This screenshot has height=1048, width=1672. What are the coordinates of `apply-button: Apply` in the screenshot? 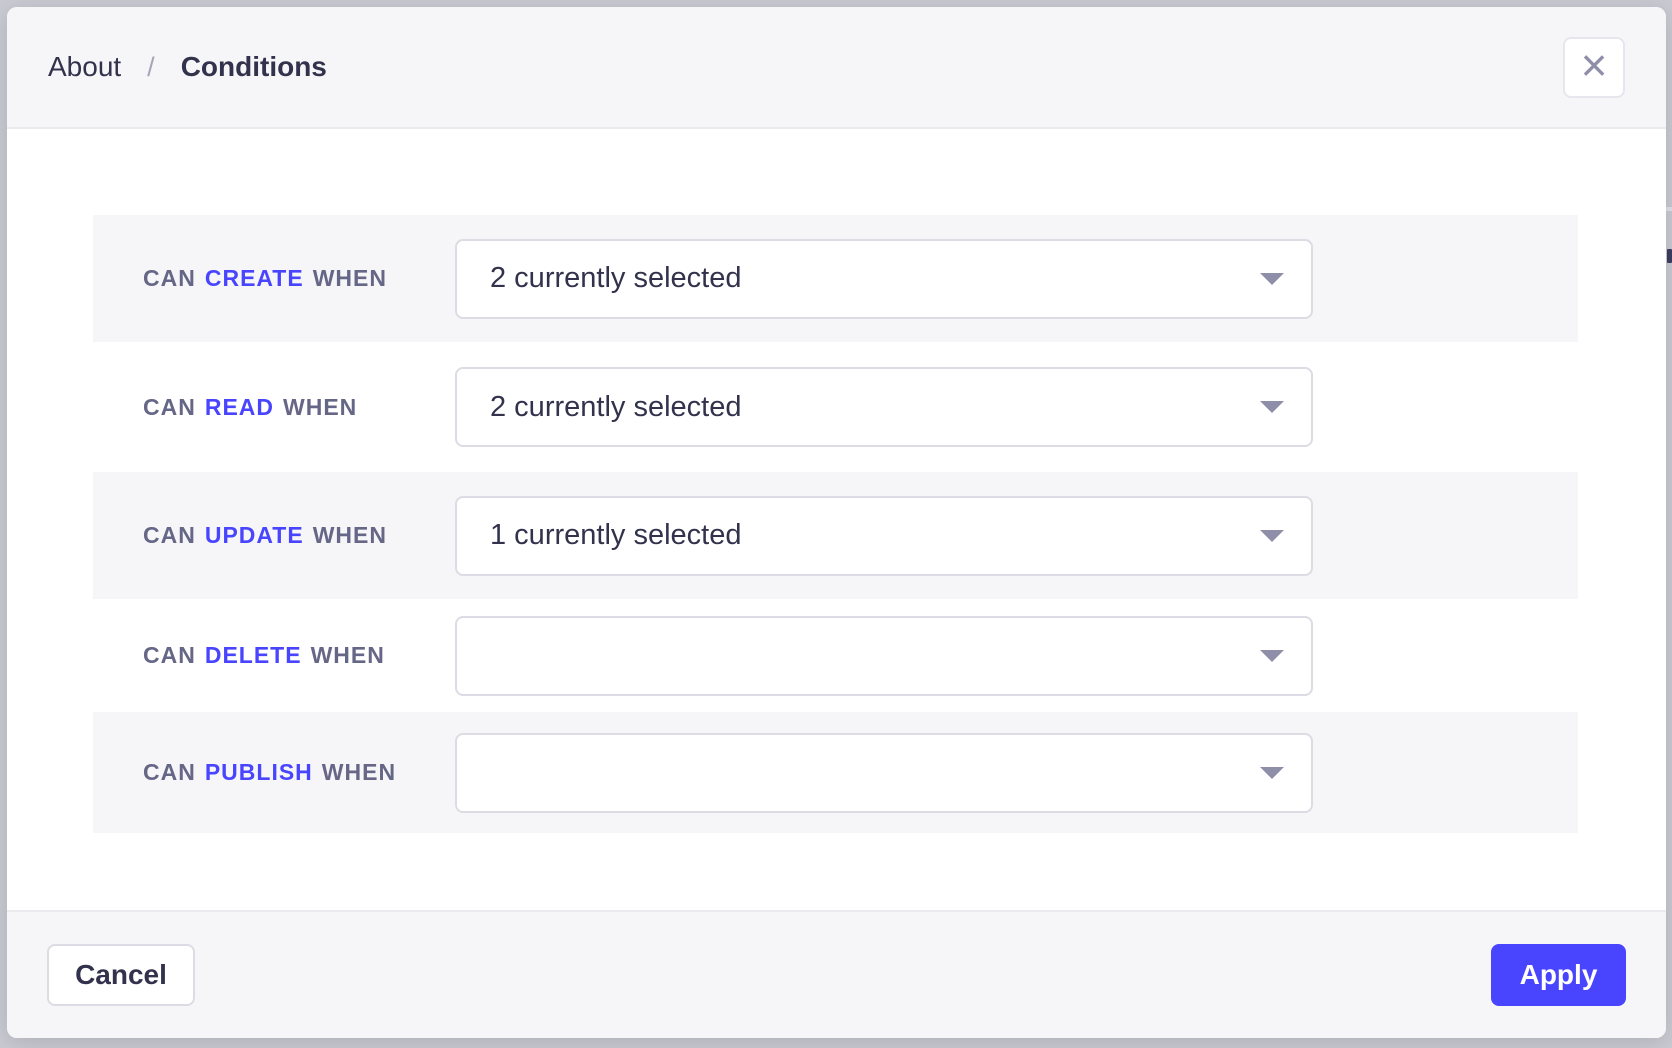 It's located at (1558, 975).